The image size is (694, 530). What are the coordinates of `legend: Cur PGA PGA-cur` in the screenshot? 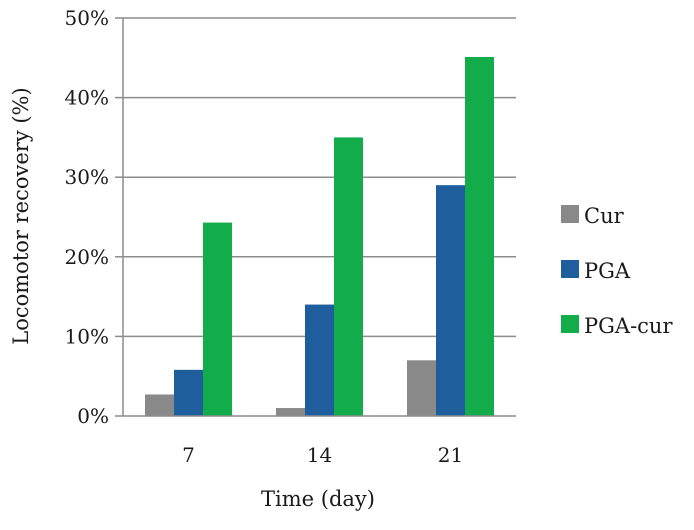 It's located at (617, 271).